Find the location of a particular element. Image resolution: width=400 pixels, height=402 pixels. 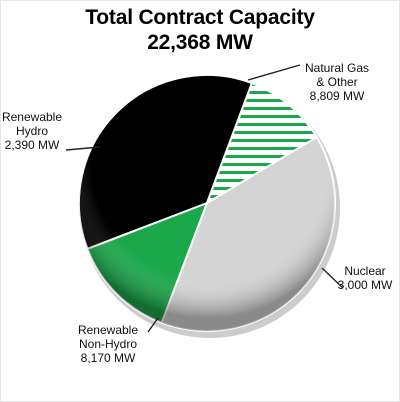

slice-label: Nuclear 3,000 MW is located at coordinates (365, 278).